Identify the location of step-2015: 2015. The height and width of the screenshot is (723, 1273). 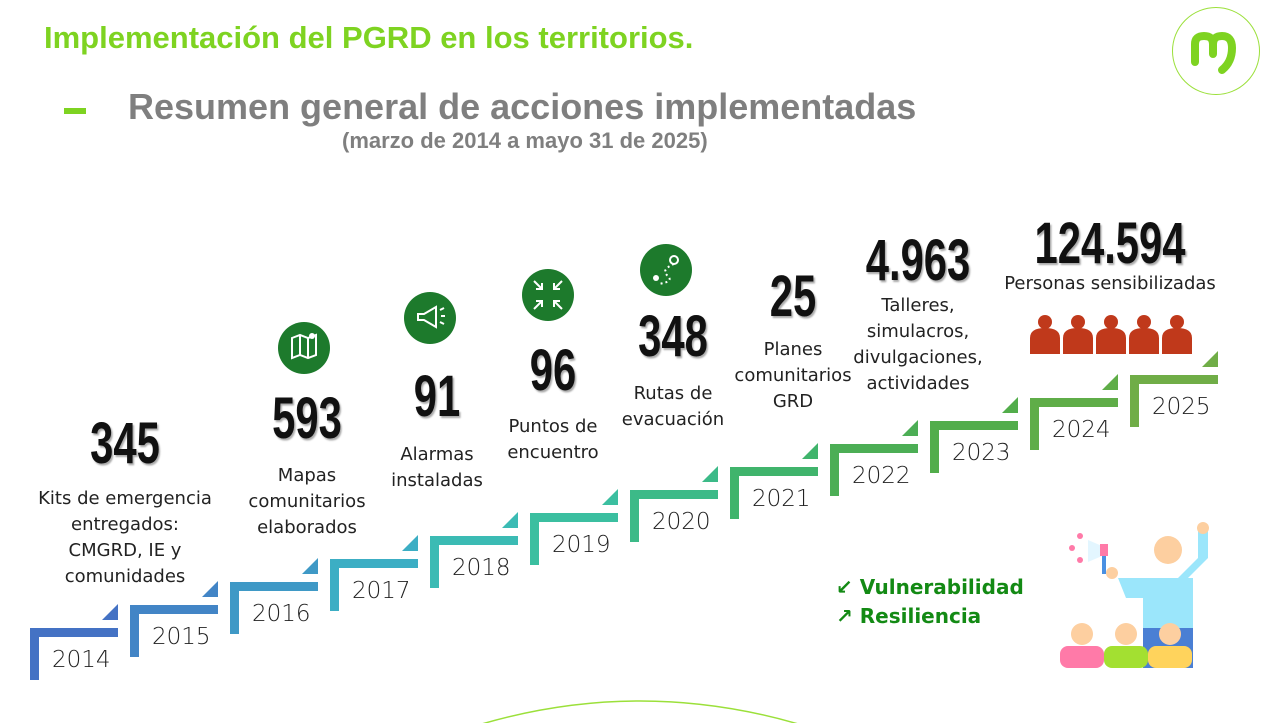
(174, 619).